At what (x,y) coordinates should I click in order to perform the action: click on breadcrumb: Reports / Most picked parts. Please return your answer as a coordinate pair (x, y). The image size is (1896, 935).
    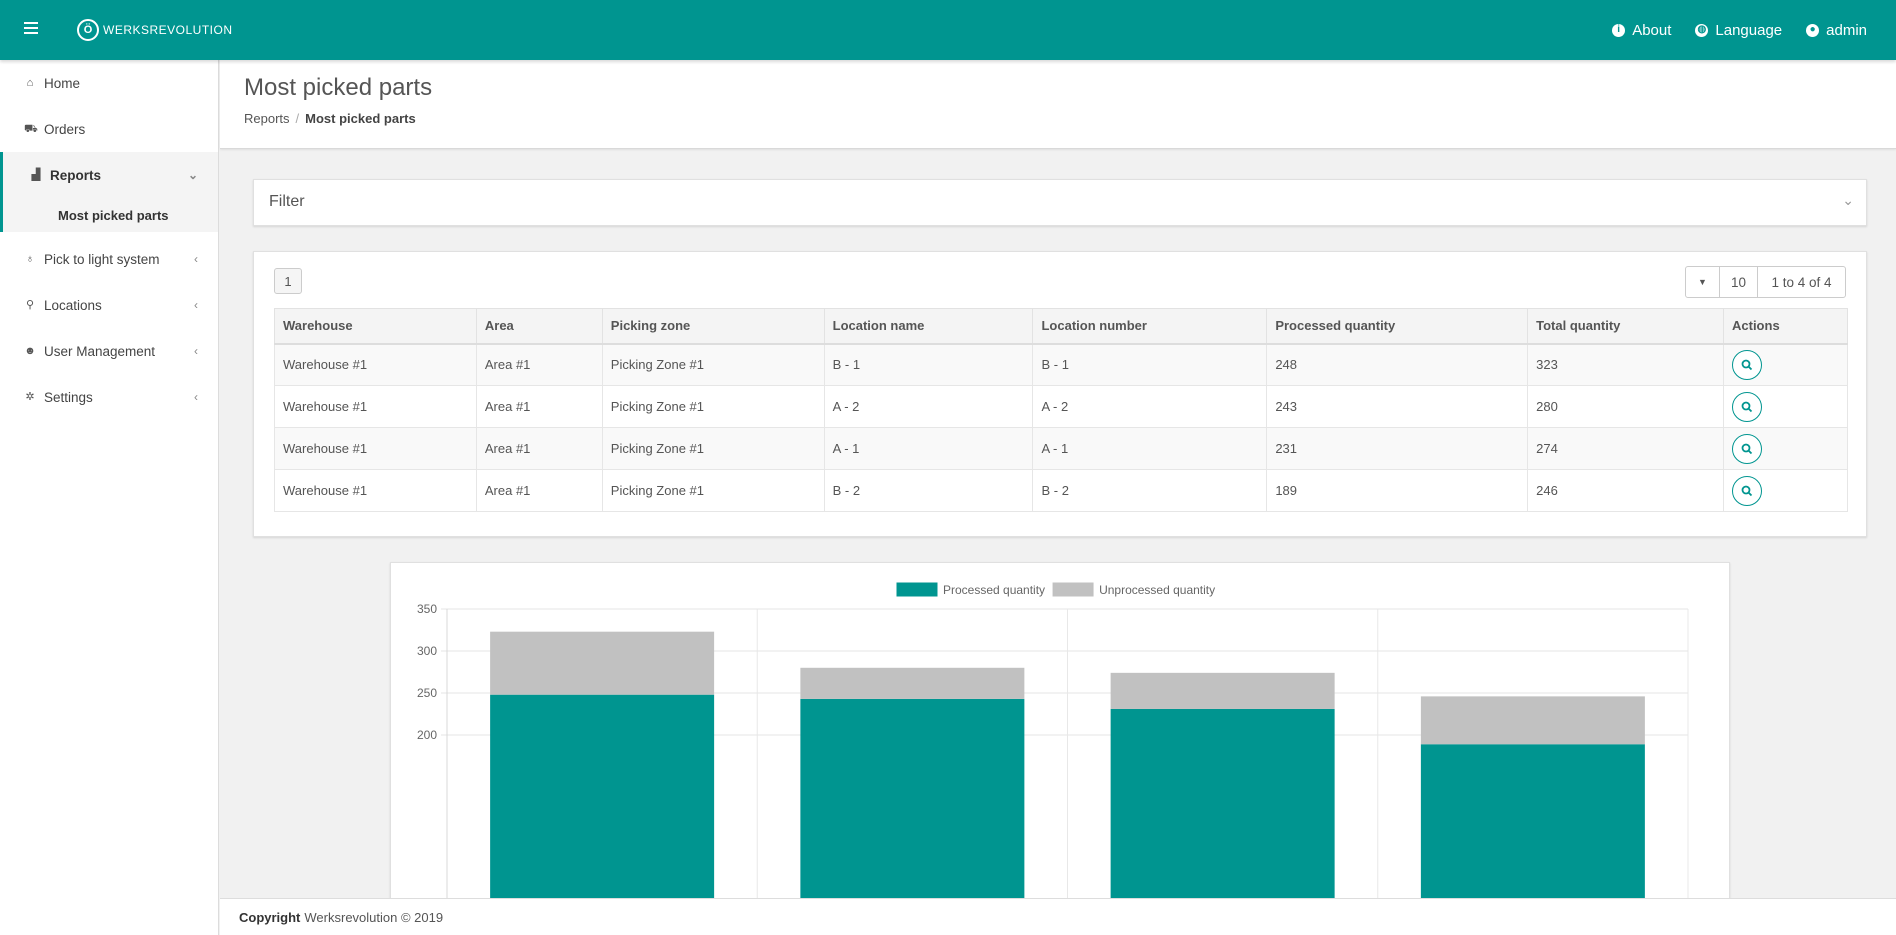
    Looking at the image, I should click on (330, 118).